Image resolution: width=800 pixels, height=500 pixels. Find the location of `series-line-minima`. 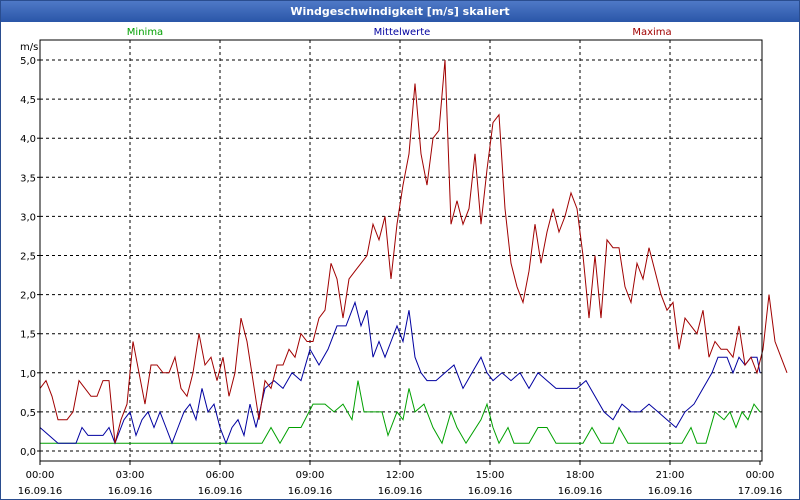

series-line-minima is located at coordinates (400, 412).